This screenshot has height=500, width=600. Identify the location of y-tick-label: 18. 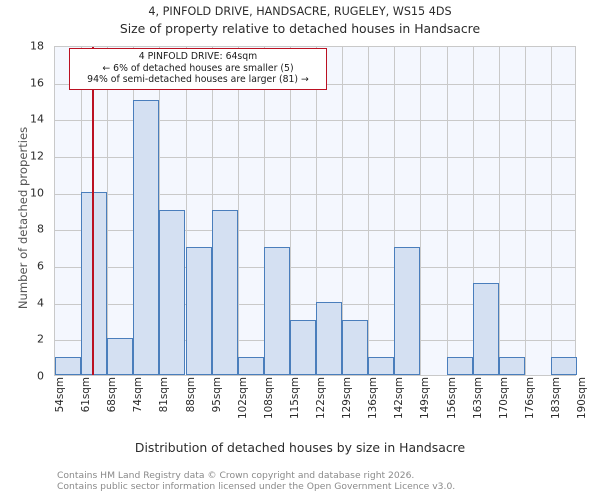
(37, 46).